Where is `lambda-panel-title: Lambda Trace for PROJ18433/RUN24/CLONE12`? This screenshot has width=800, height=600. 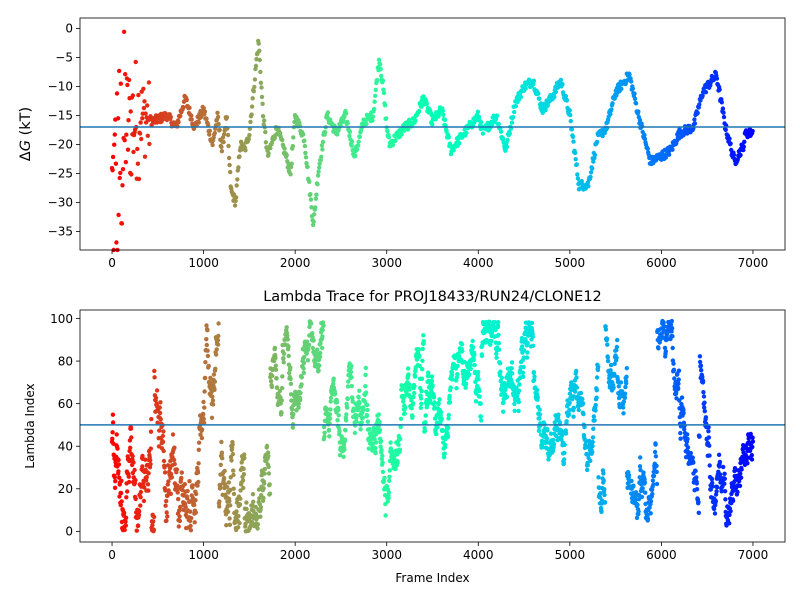 lambda-panel-title: Lambda Trace for PROJ18433/RUN24/CLONE12 is located at coordinates (432, 297).